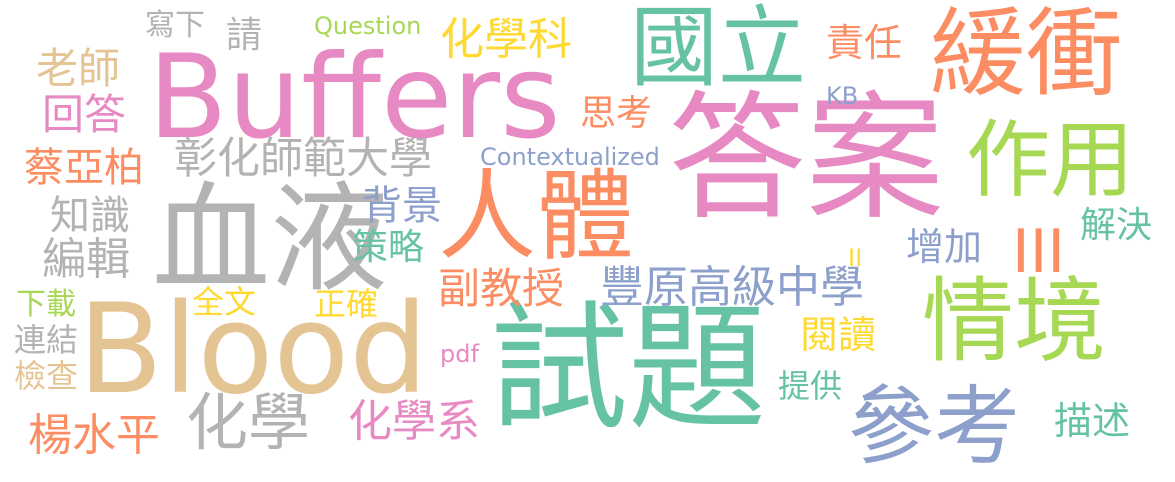 Image resolution: width=1175 pixels, height=482 pixels. I want to click on word-buffer-cn: 緩衝, so click(1026, 55).